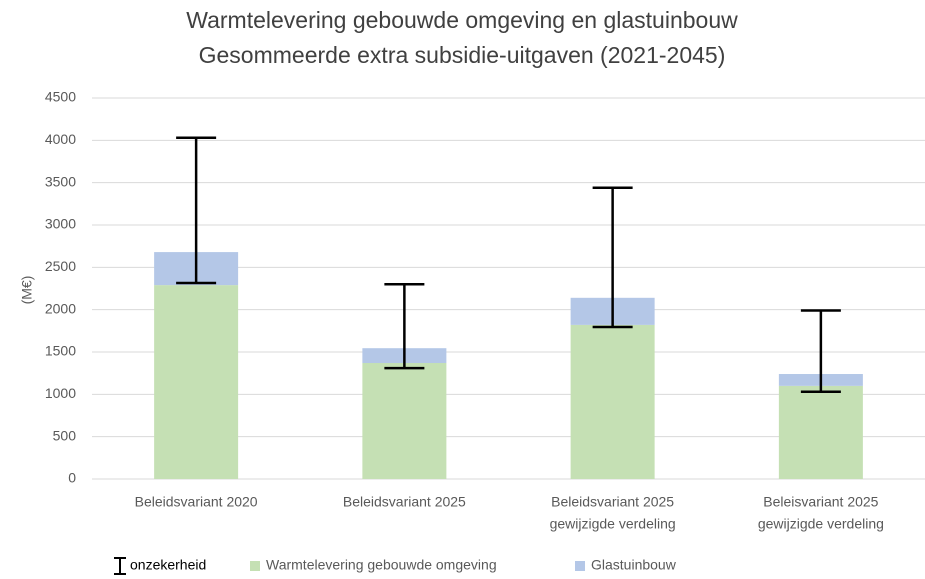  Describe the element at coordinates (120, 566) in the screenshot. I see `legend-error-icon` at that location.